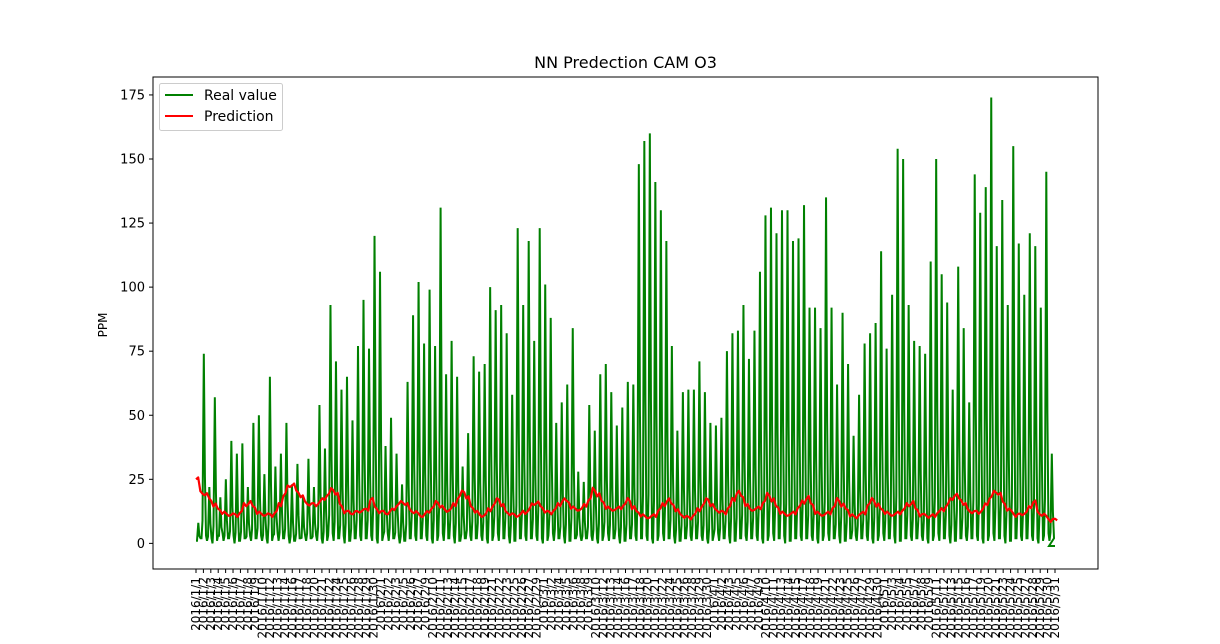 The width and height of the screenshot is (1220, 644). Describe the element at coordinates (233, 604) in the screenshot. I see `x-tick-label: 2016/1/6` at that location.